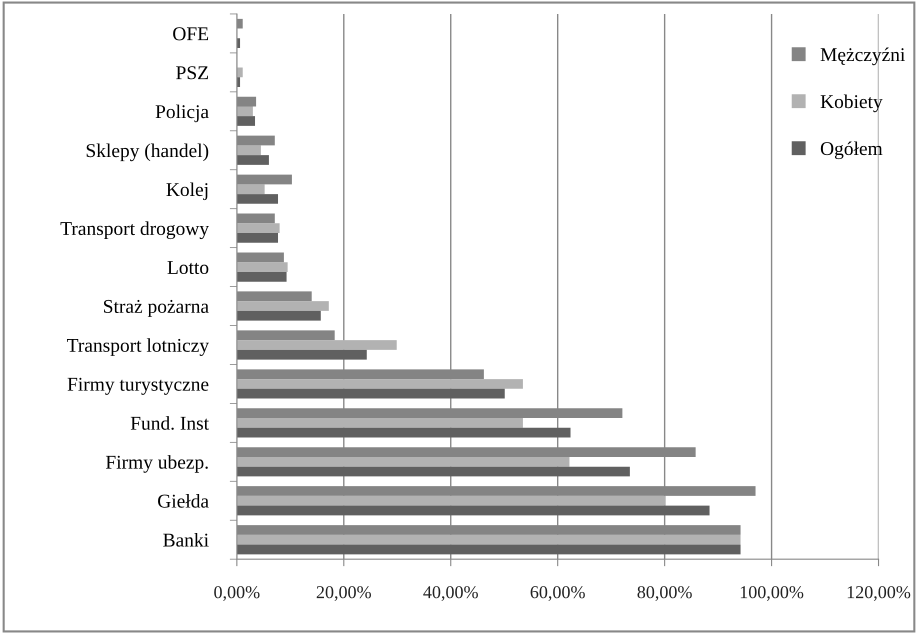 Image resolution: width=918 pixels, height=634 pixels. I want to click on x-tick-label: 60,00%, so click(557, 593).